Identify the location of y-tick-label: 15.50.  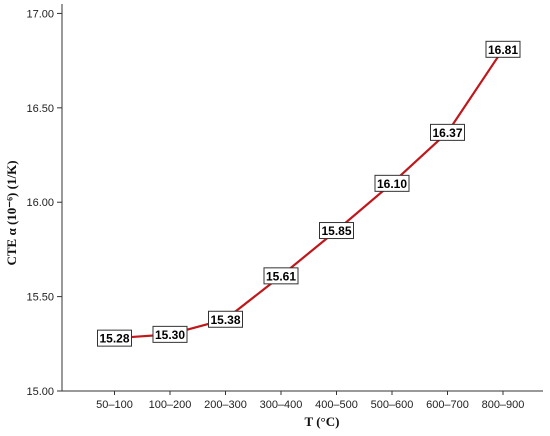
(40, 298).